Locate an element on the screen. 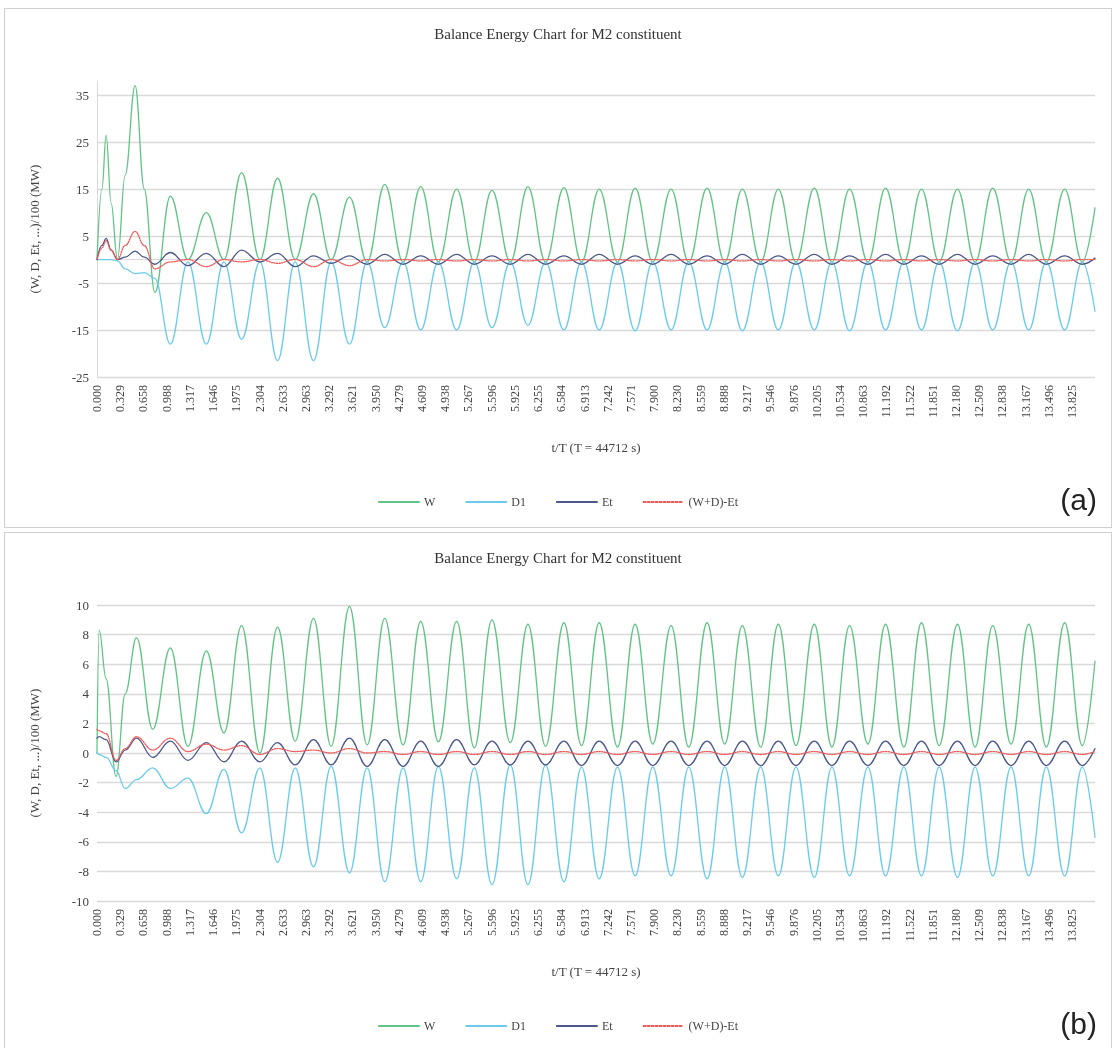  y-tick-label: 4 is located at coordinates (86, 694).